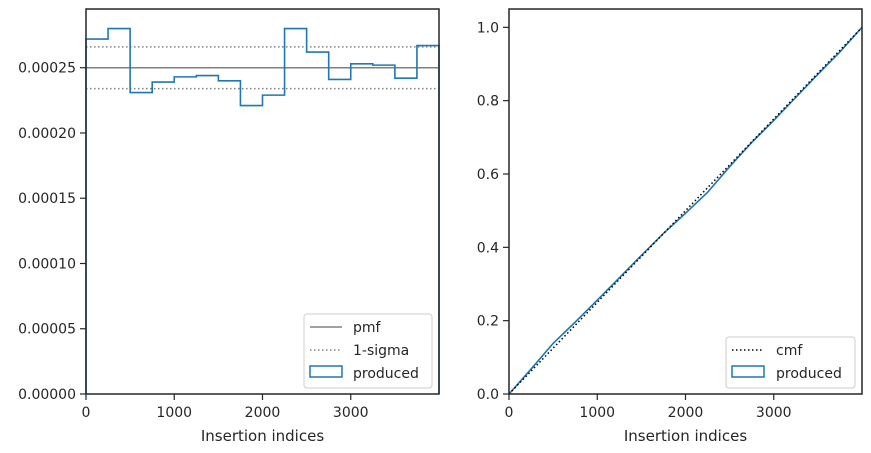  Describe the element at coordinates (488, 102) in the screenshot. I see `right-y-tick-label-4: 0.8` at that location.